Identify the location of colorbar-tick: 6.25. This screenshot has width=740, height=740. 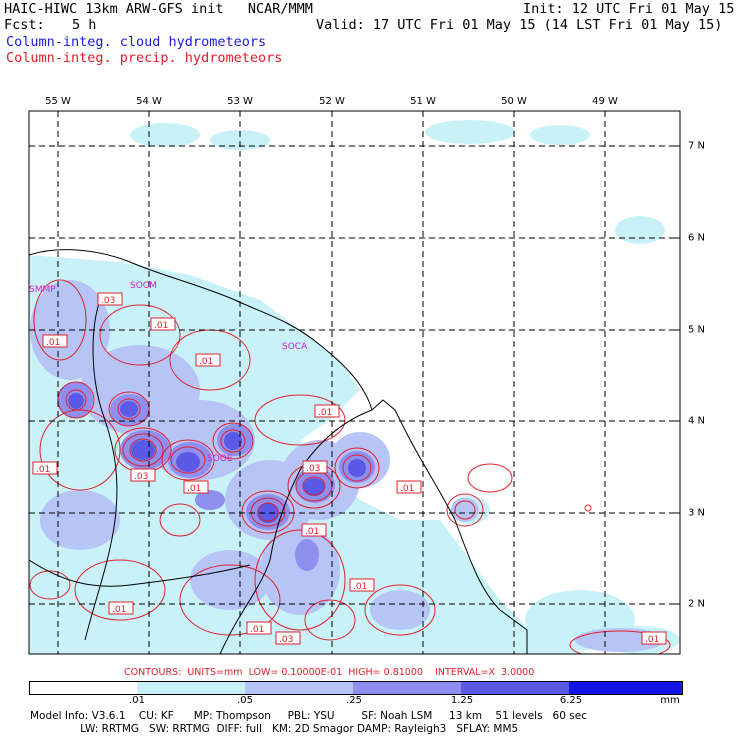
(571, 700).